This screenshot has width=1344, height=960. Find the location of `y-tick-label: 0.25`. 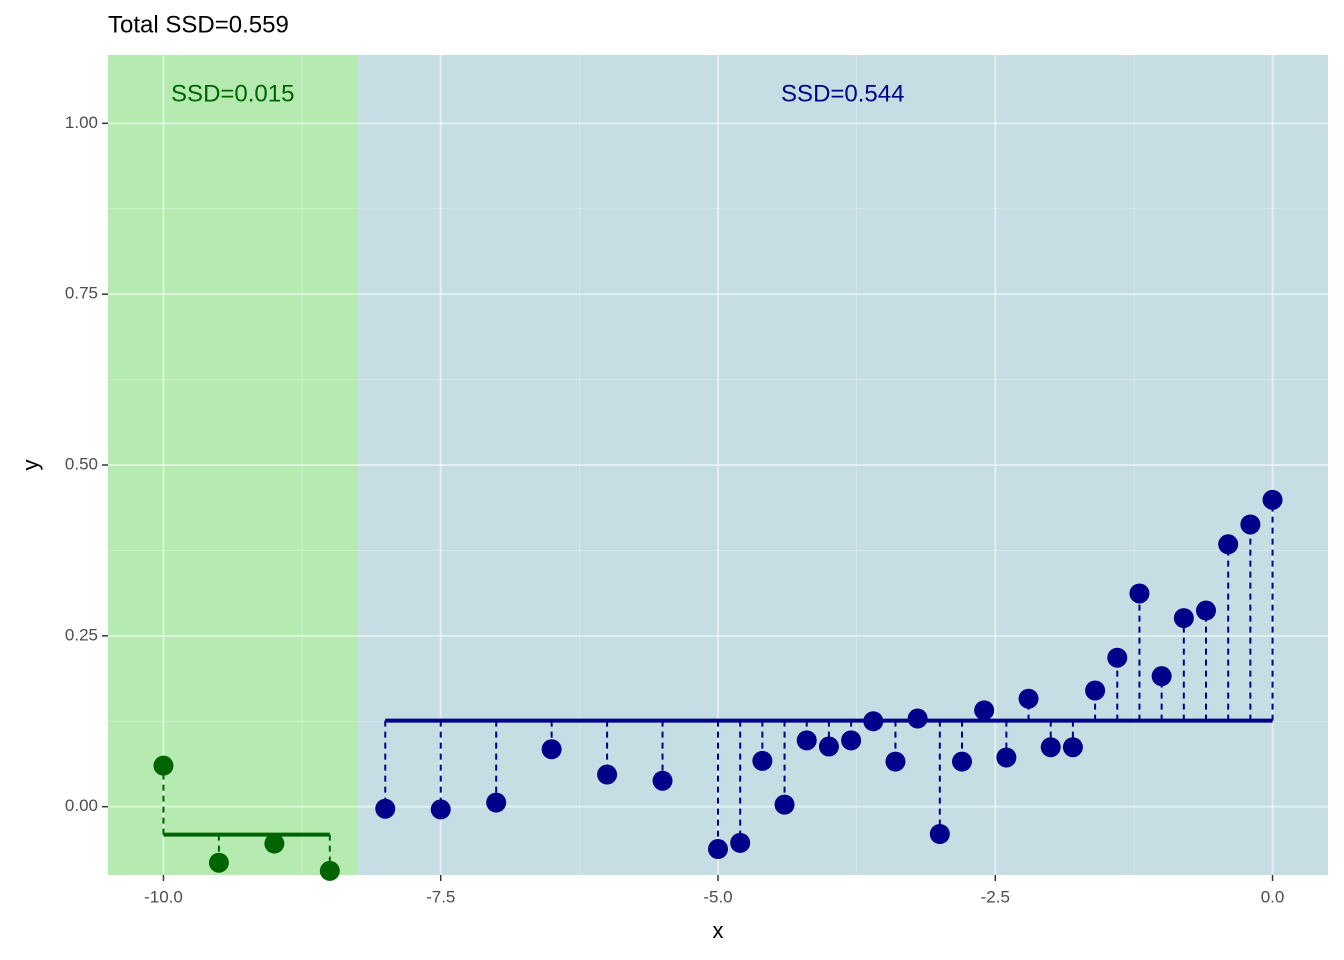

y-tick-label: 0.25 is located at coordinates (81, 634).